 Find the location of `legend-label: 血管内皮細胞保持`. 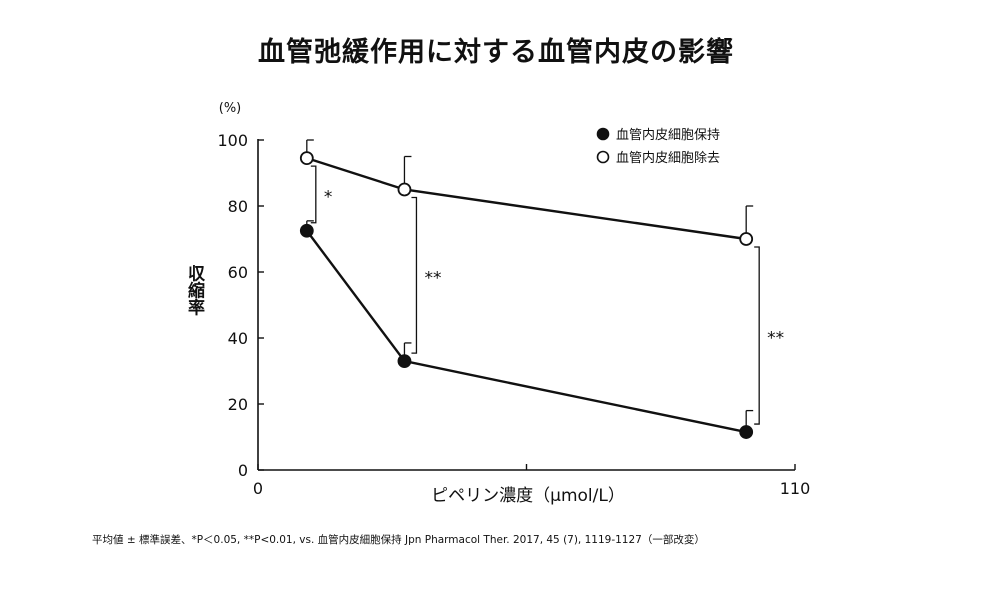

legend-label: 血管内皮細胞保持 is located at coordinates (668, 135).